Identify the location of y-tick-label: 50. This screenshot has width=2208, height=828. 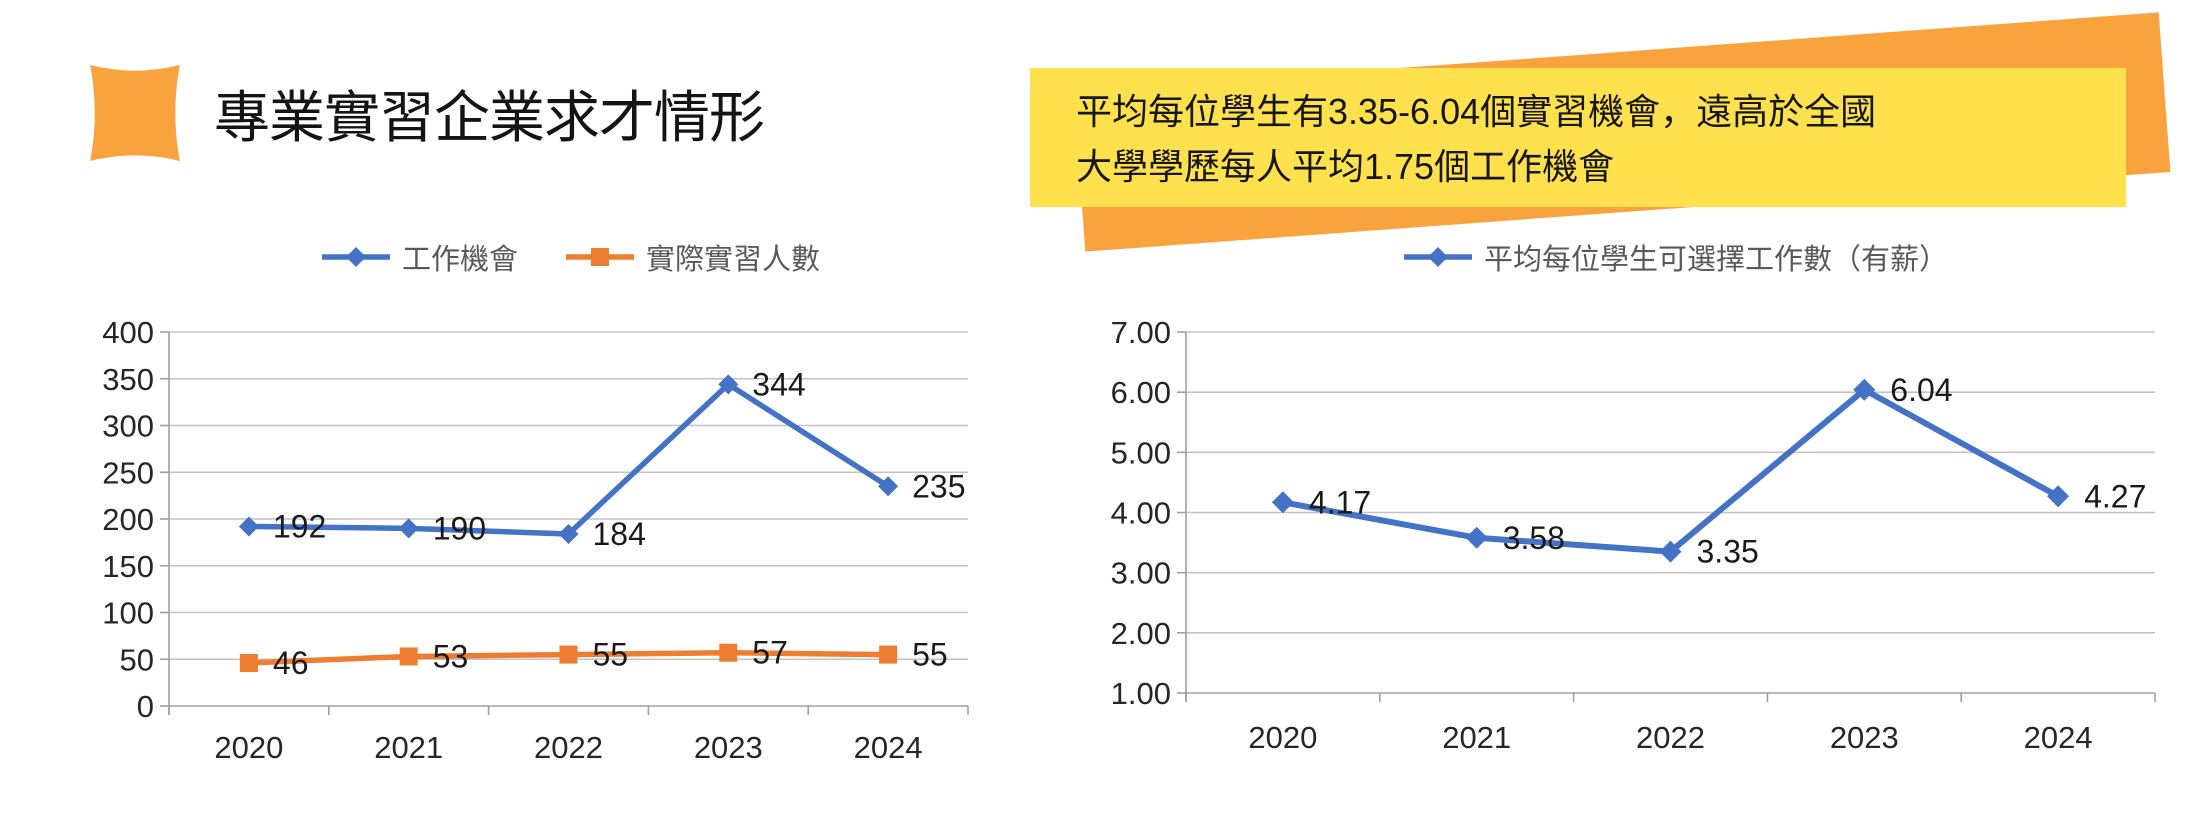
(137, 659).